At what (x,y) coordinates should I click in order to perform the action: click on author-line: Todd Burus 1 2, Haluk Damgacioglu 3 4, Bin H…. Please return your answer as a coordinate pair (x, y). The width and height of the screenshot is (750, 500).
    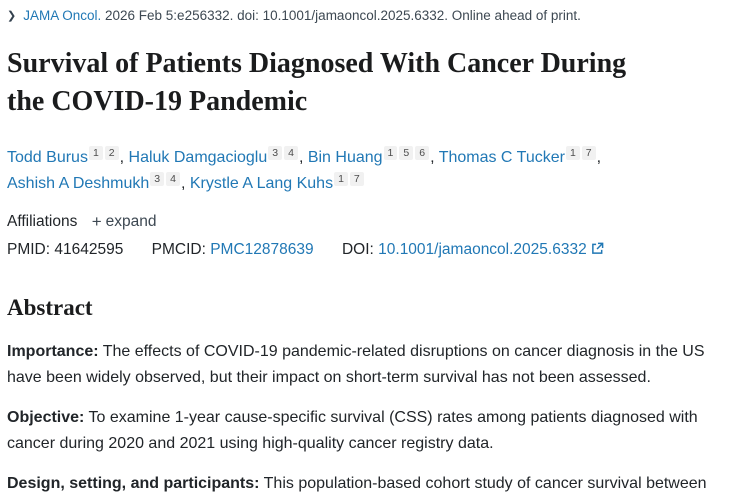
    Looking at the image, I should click on (372, 158).